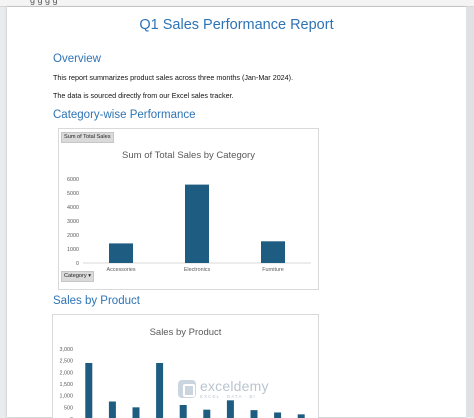  I want to click on clipped-top-text: ɡ ɡ ɡ ɡ, so click(44, 2).